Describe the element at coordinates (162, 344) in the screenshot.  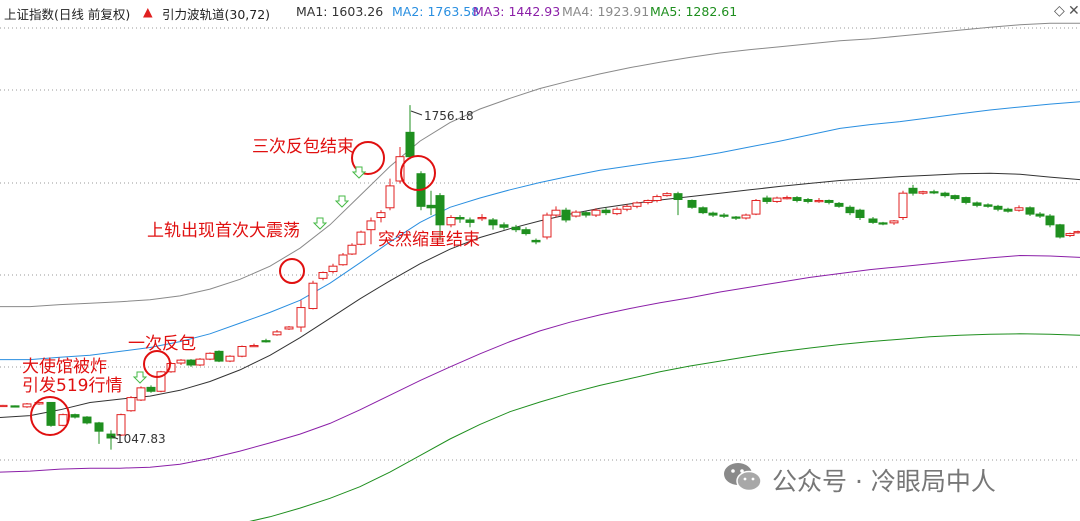
I see `annotation-text-2: 一次反包` at that location.